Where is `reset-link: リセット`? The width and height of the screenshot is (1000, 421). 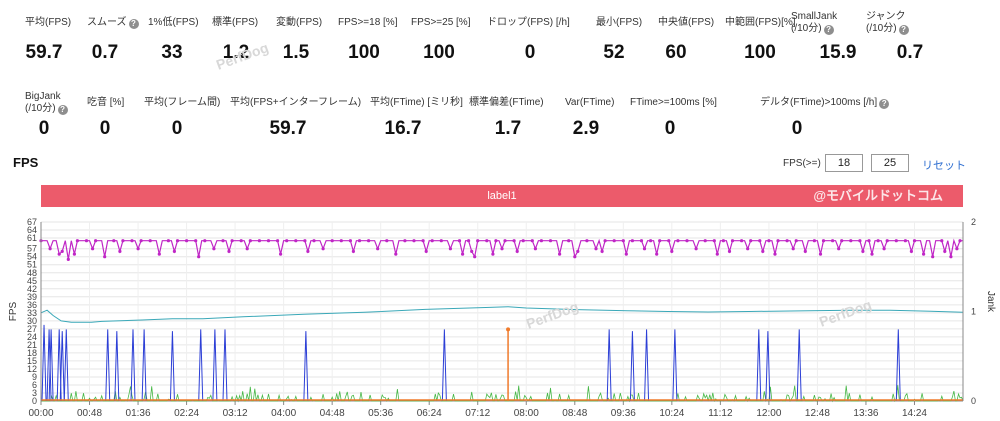 reset-link: リセット is located at coordinates (944, 166).